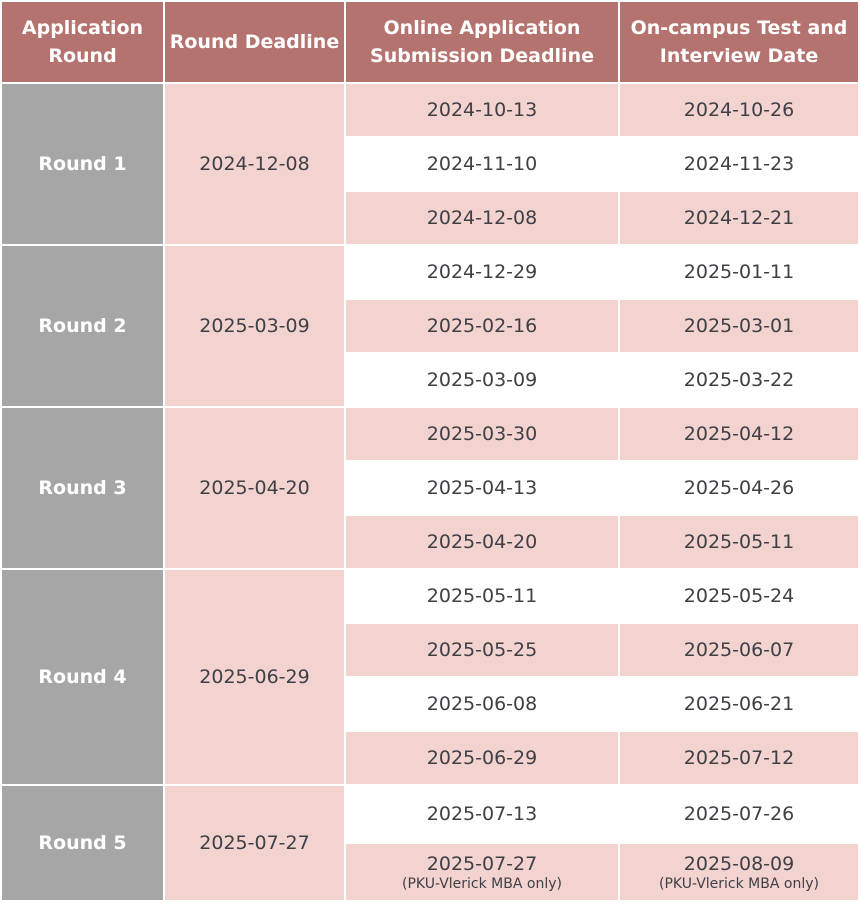  Describe the element at coordinates (482, 704) in the screenshot. I see `online-deadline-cell: 2025-06-08` at that location.